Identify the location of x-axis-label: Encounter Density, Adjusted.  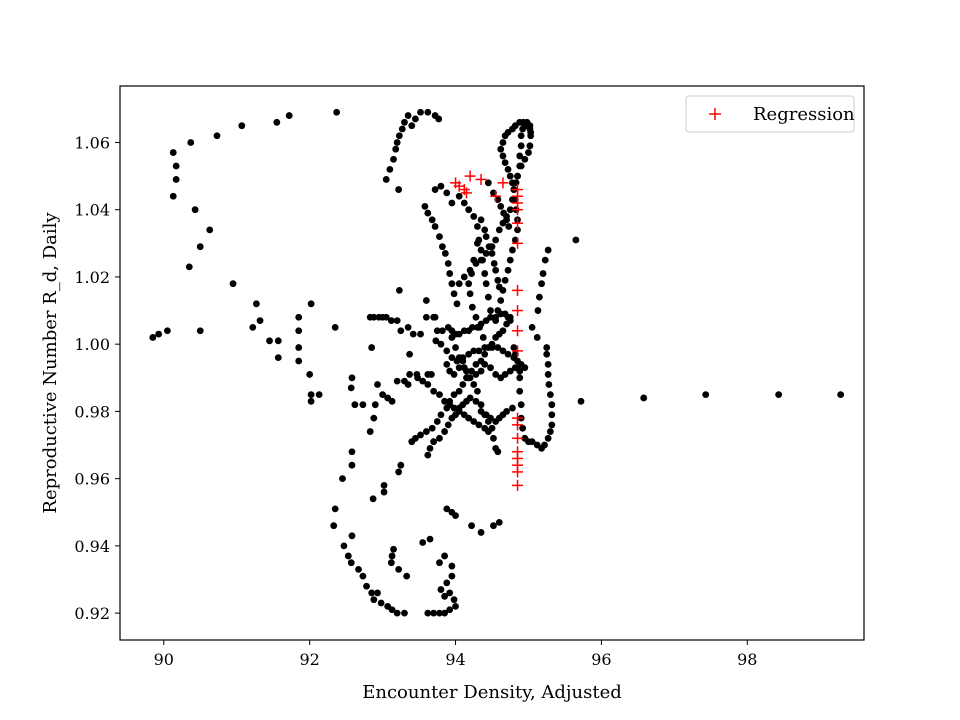
(492, 692).